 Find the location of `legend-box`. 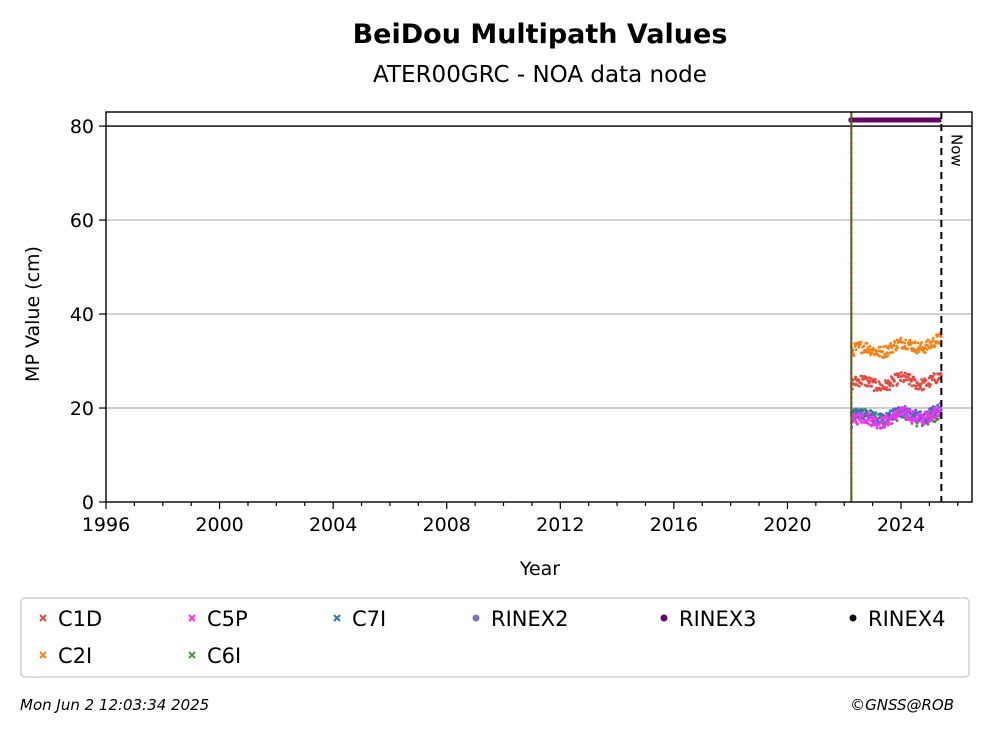

legend-box is located at coordinates (495, 637).